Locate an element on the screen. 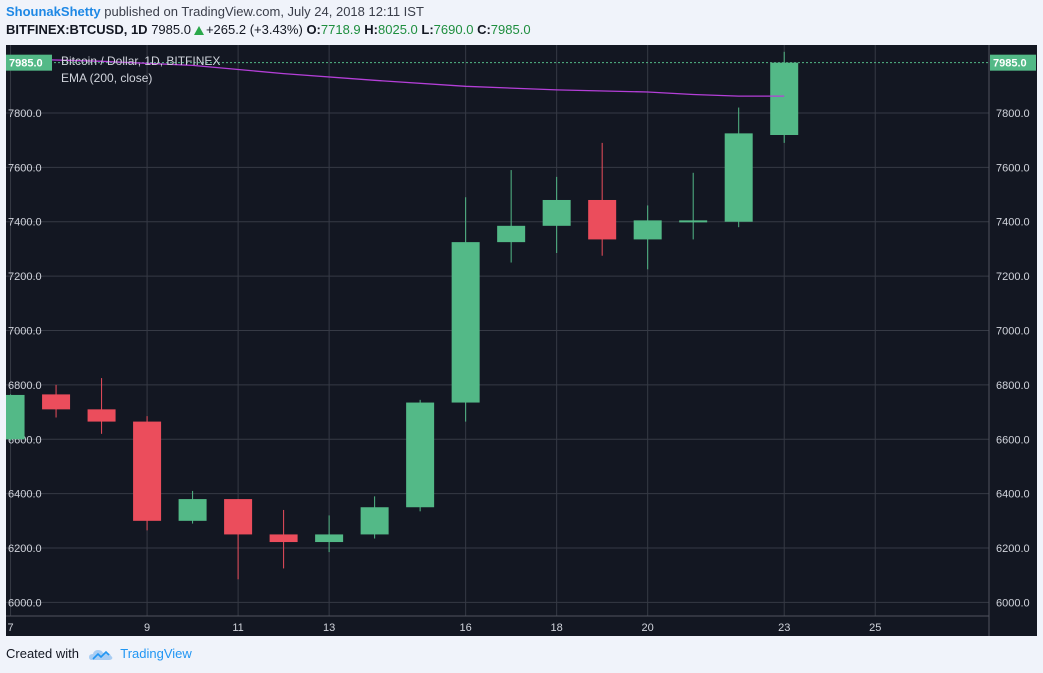  close-value: 7985.0 is located at coordinates (510, 29).